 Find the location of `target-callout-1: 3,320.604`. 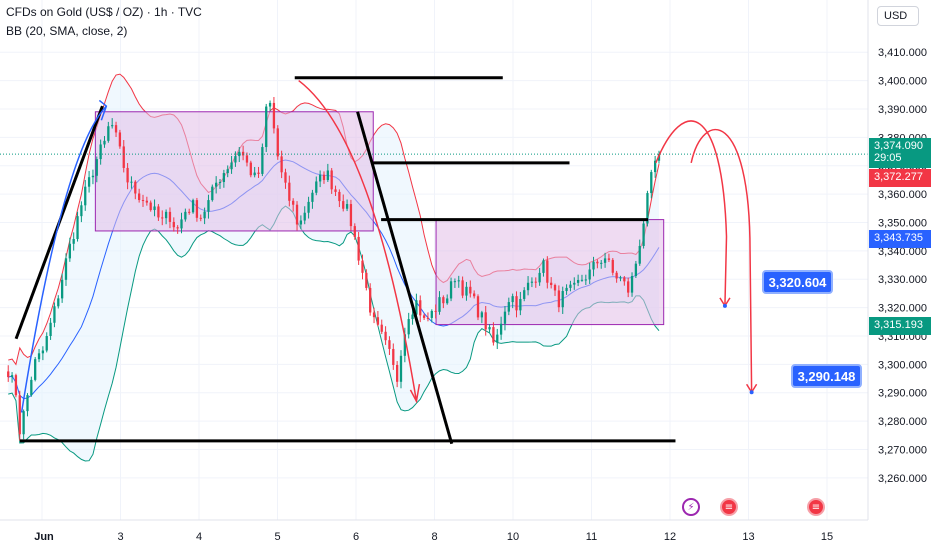

target-callout-1: 3,320.604 is located at coordinates (797, 282).